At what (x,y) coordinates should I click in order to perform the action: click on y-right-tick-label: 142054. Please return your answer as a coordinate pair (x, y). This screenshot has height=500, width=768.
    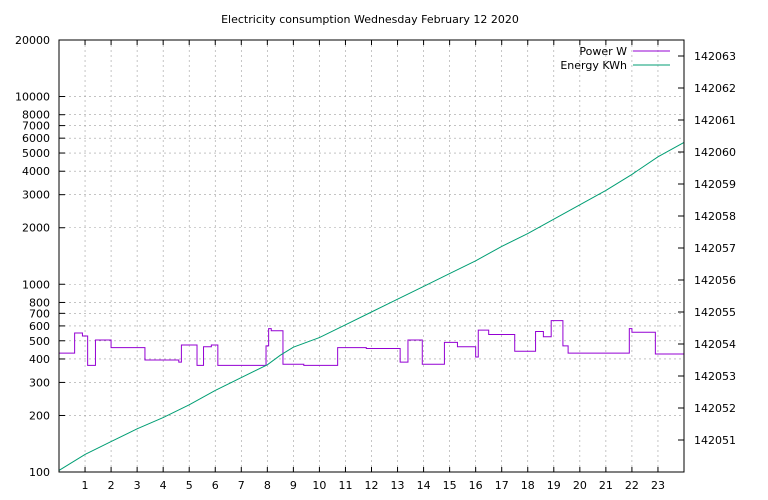
    Looking at the image, I should click on (715, 344).